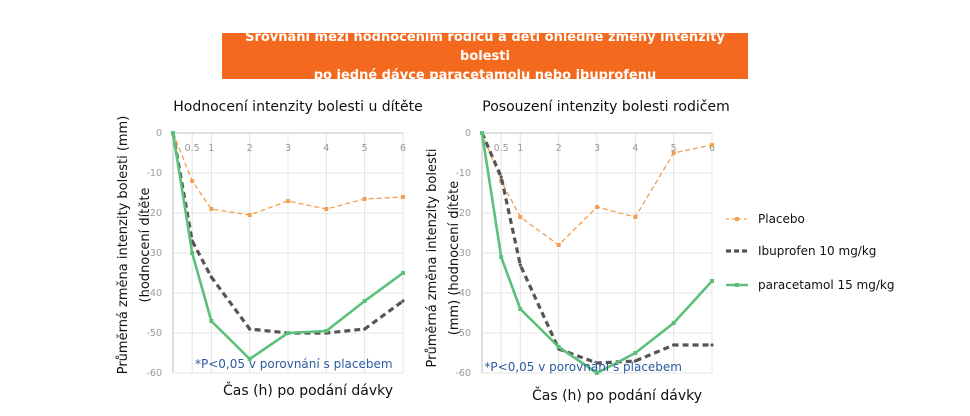 The height and width of the screenshot is (416, 970). What do you see at coordinates (250, 148) in the screenshot?
I see `panel-1-x-tick-label: 2` at bounding box center [250, 148].